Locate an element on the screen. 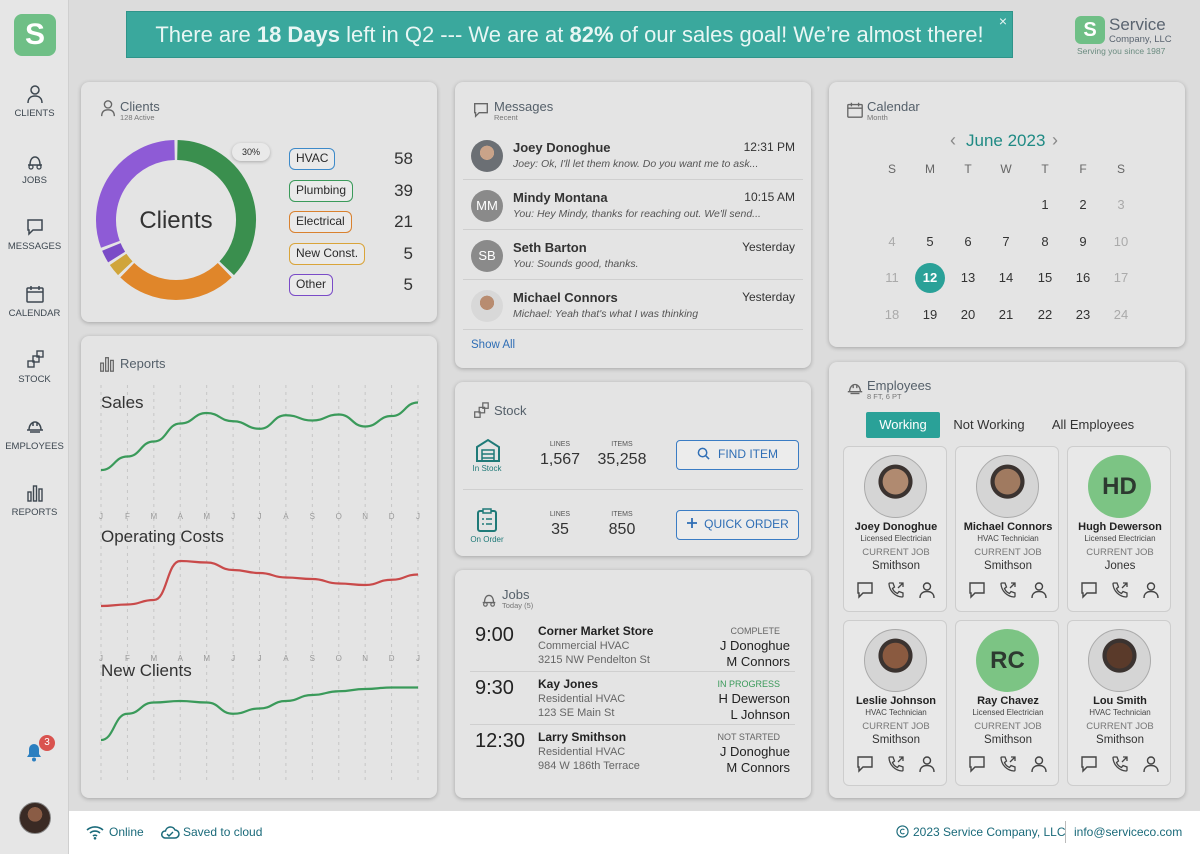  calendar-day: 22 is located at coordinates (1045, 314).